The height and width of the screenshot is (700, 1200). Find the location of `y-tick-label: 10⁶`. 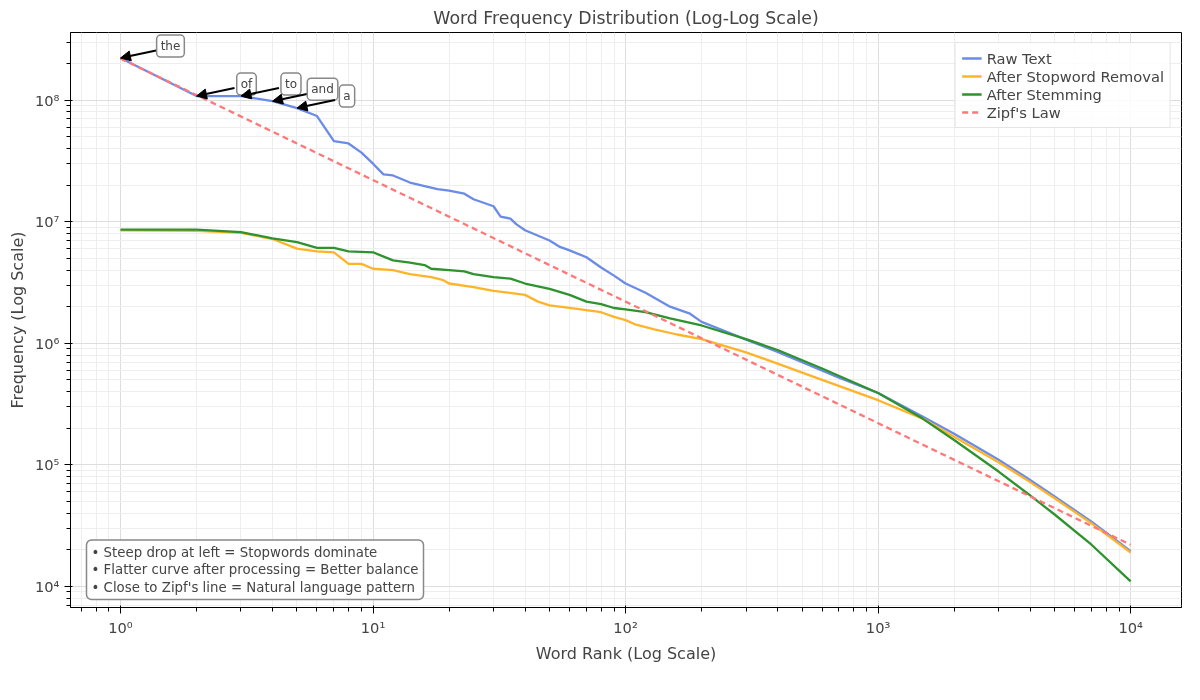

y-tick-label: 10⁶ is located at coordinates (47, 343).